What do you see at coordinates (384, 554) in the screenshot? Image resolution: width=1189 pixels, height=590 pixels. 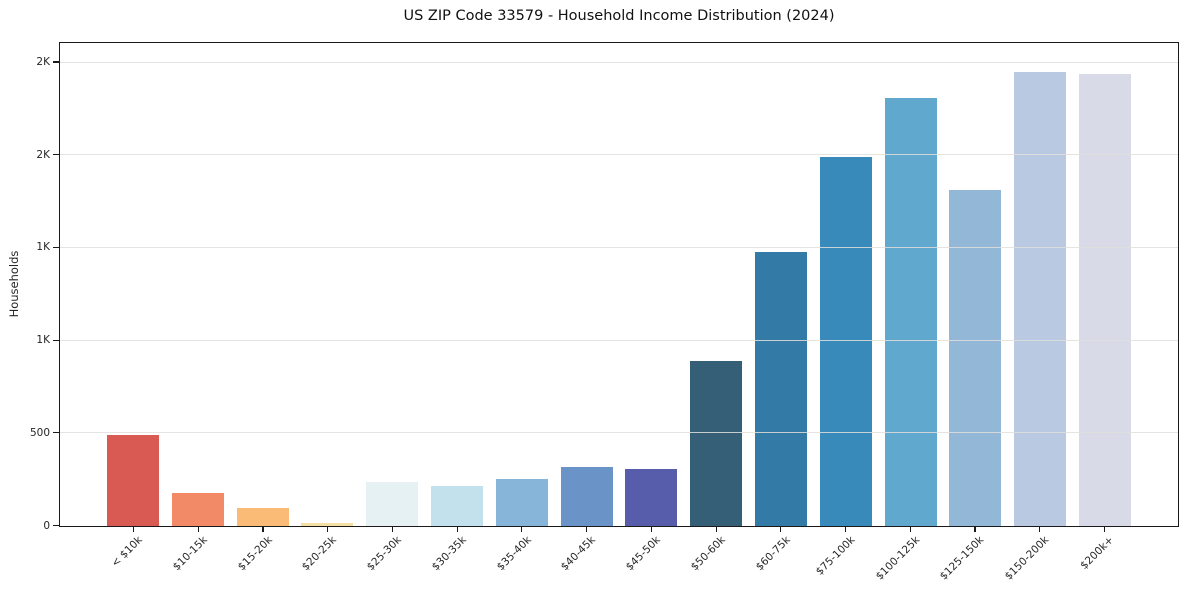 I see `x-tick-label: $25-30k` at bounding box center [384, 554].